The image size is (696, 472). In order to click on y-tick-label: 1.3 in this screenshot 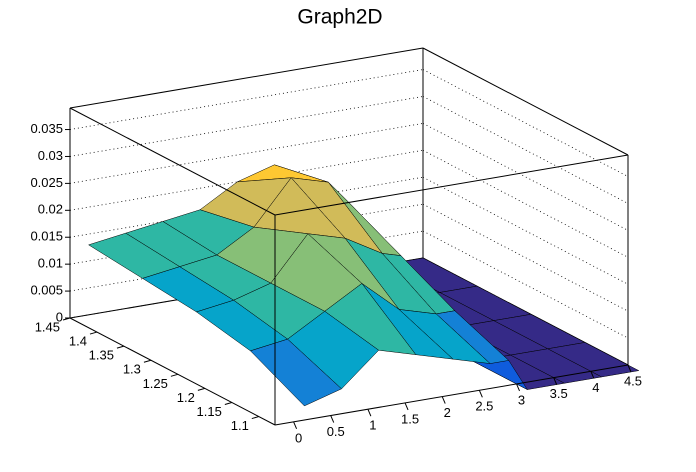, I will do `click(132, 369)`.